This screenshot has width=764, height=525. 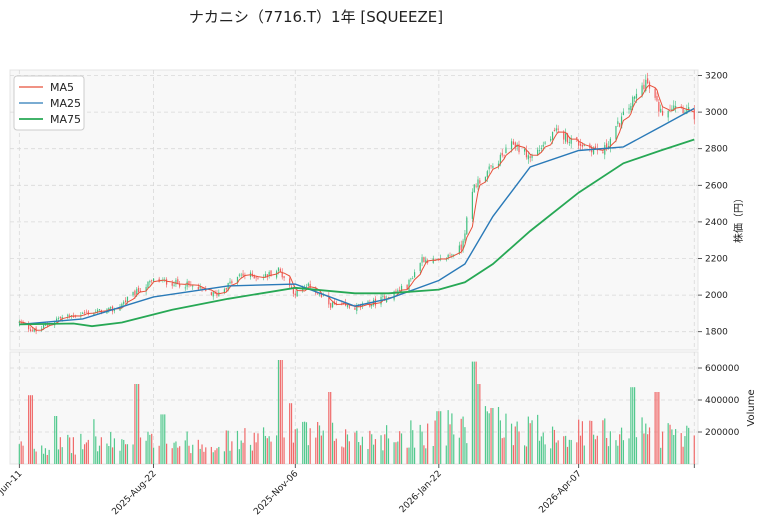 What do you see at coordinates (716, 150) in the screenshot?
I see `price-tick-label: 2800` at bounding box center [716, 150].